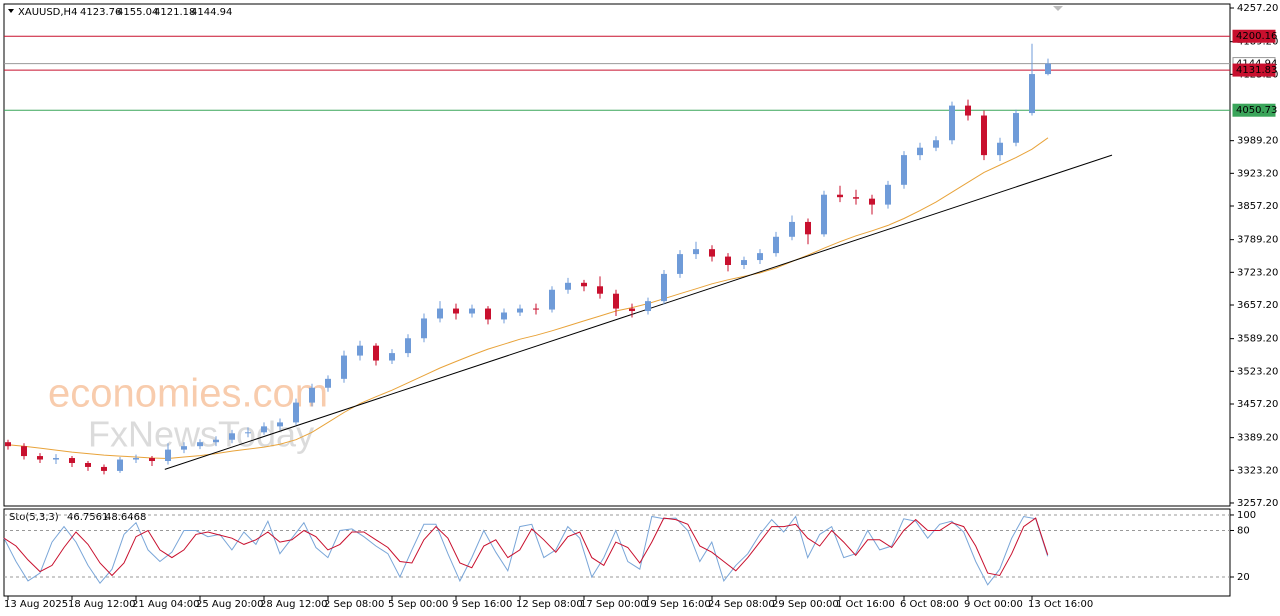 This screenshot has height=616, width=1280. Describe the element at coordinates (929, 604) in the screenshot. I see `x-tick-label: 6 Oct 08:00` at that location.